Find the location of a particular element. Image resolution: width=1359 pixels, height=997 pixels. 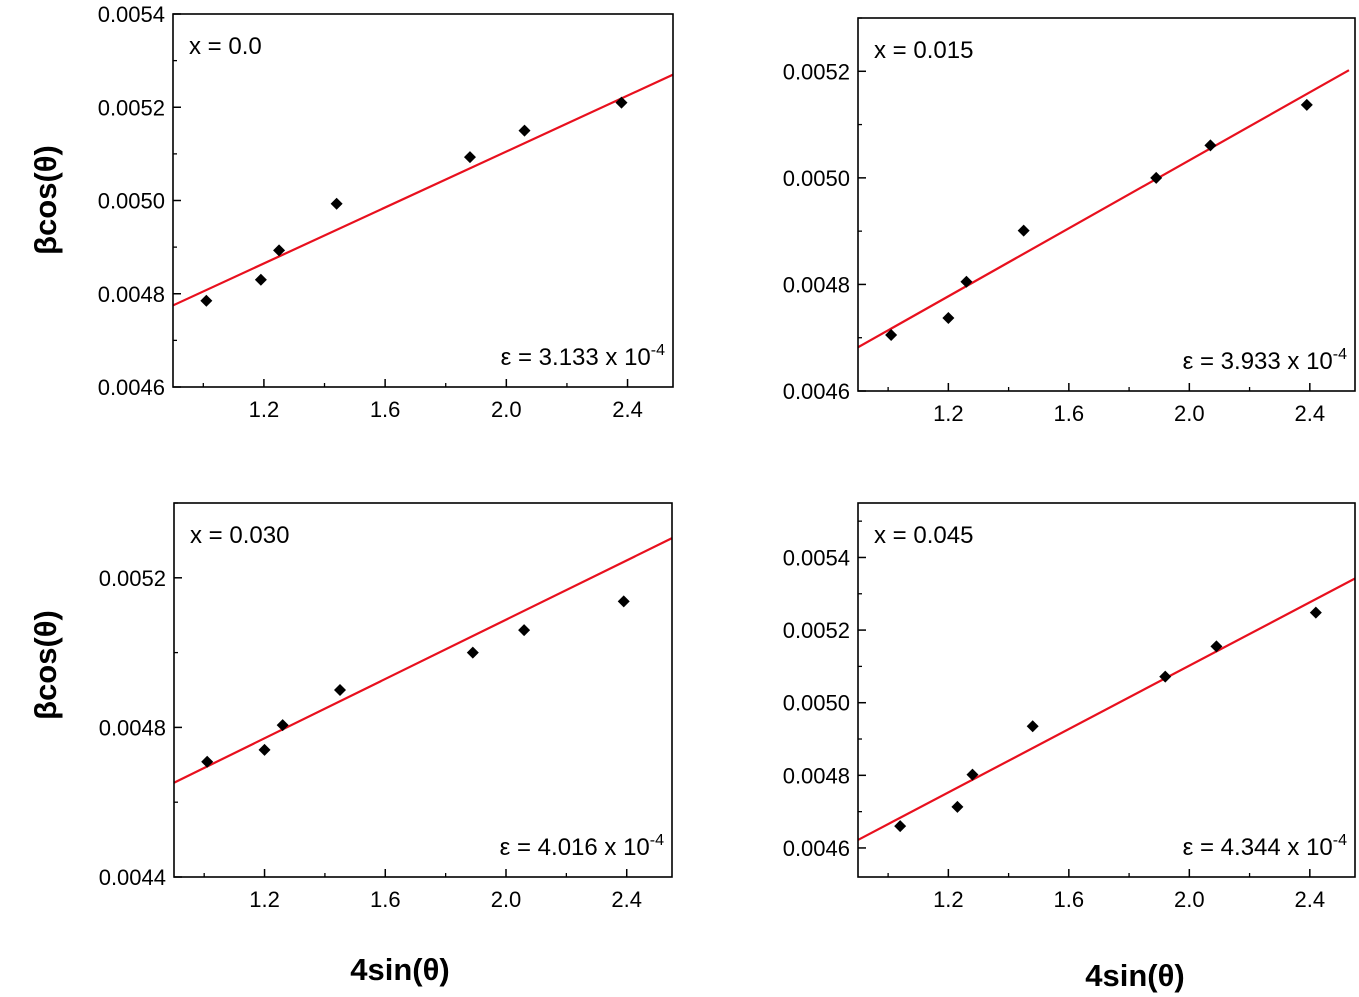

strain-label: ε = 3.933 x 10-4 is located at coordinates (1265, 360).